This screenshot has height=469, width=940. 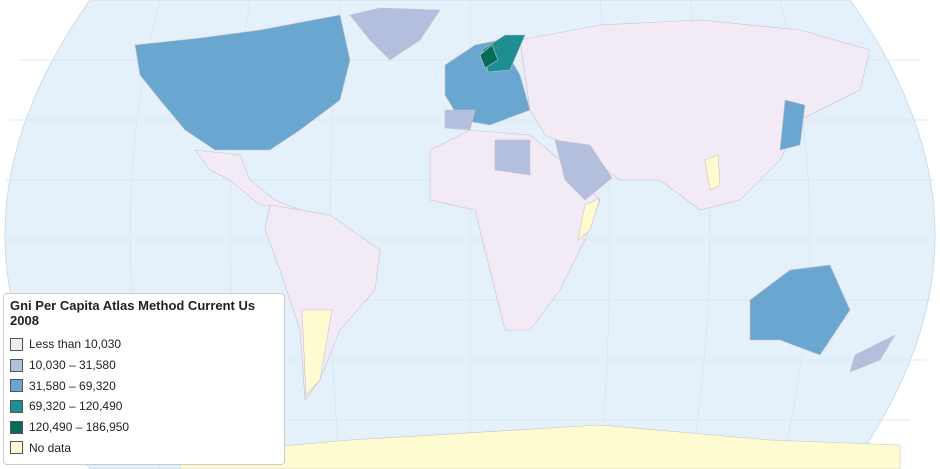 I want to click on legend-label: 69,320 – 120,490, so click(x=76, y=406).